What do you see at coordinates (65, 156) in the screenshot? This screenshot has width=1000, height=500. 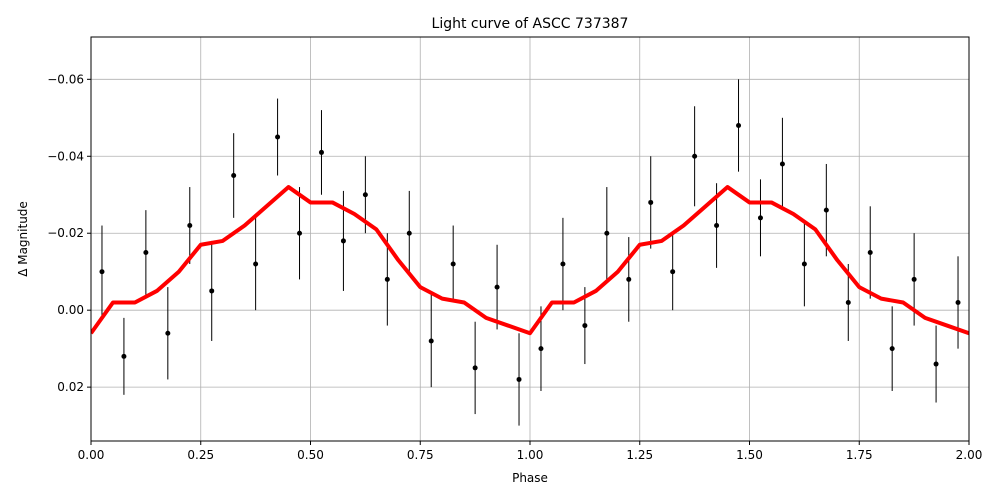 I see `y-tick-label: −0.04` at bounding box center [65, 156].